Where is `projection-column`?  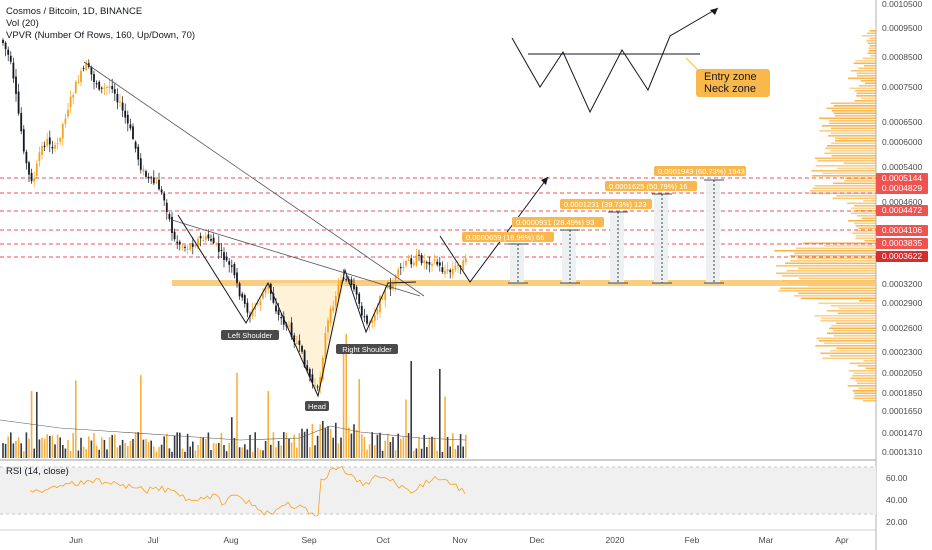 projection-column is located at coordinates (661, 238).